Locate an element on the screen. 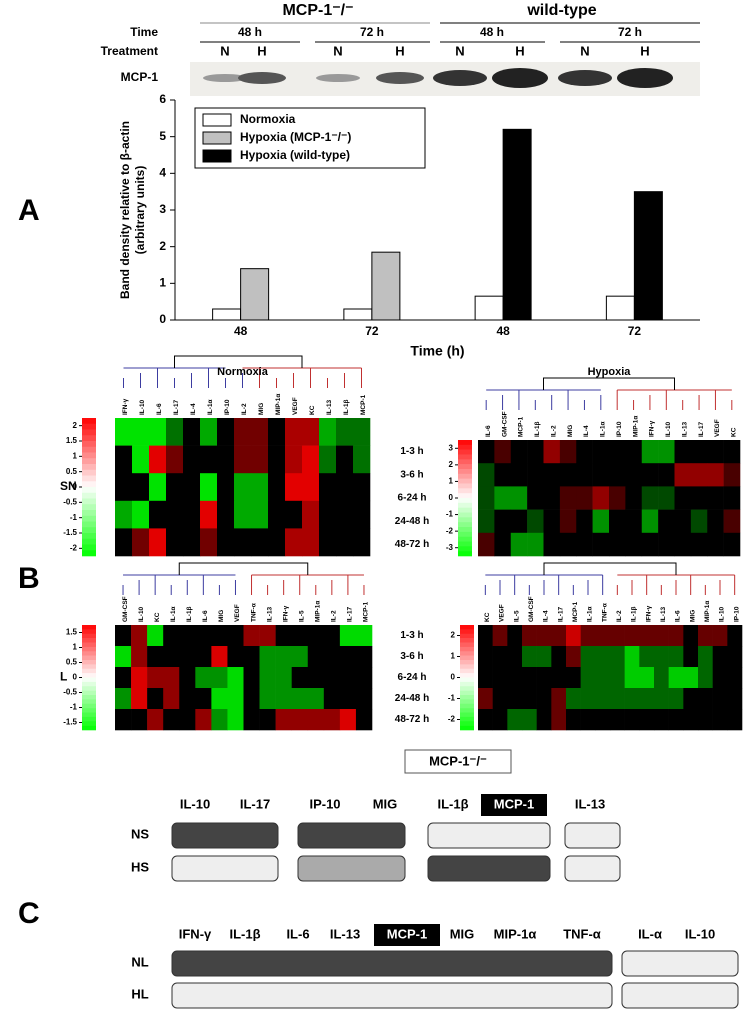 This screenshot has height=1015, width=747. colorbar-tick-label: 1 is located at coordinates (75, 647).